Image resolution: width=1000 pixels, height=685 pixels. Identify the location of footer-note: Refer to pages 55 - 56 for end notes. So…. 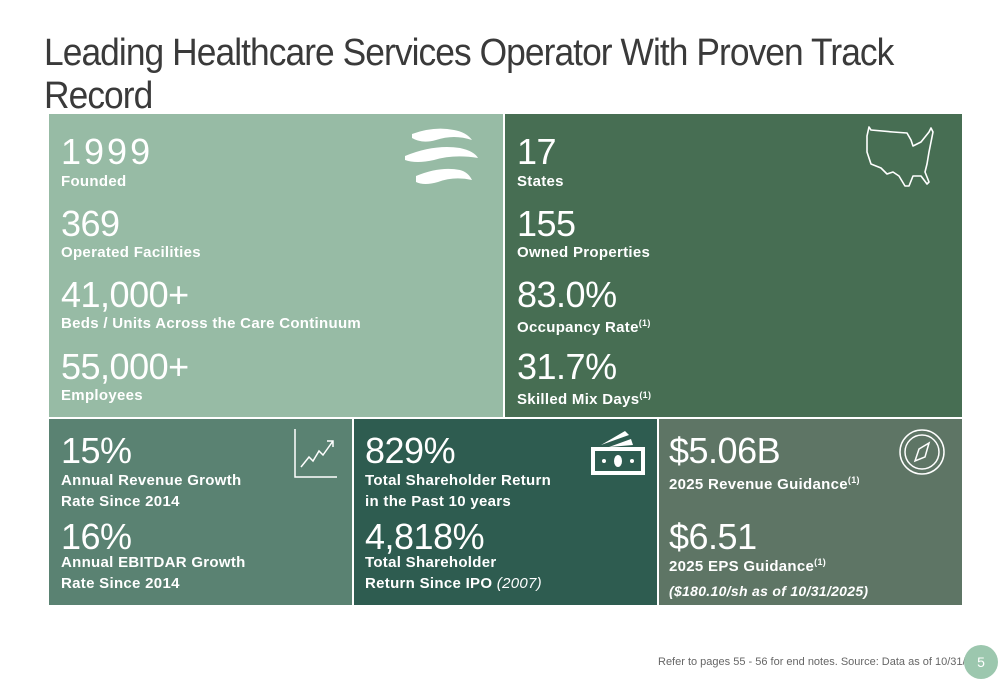
(826, 662).